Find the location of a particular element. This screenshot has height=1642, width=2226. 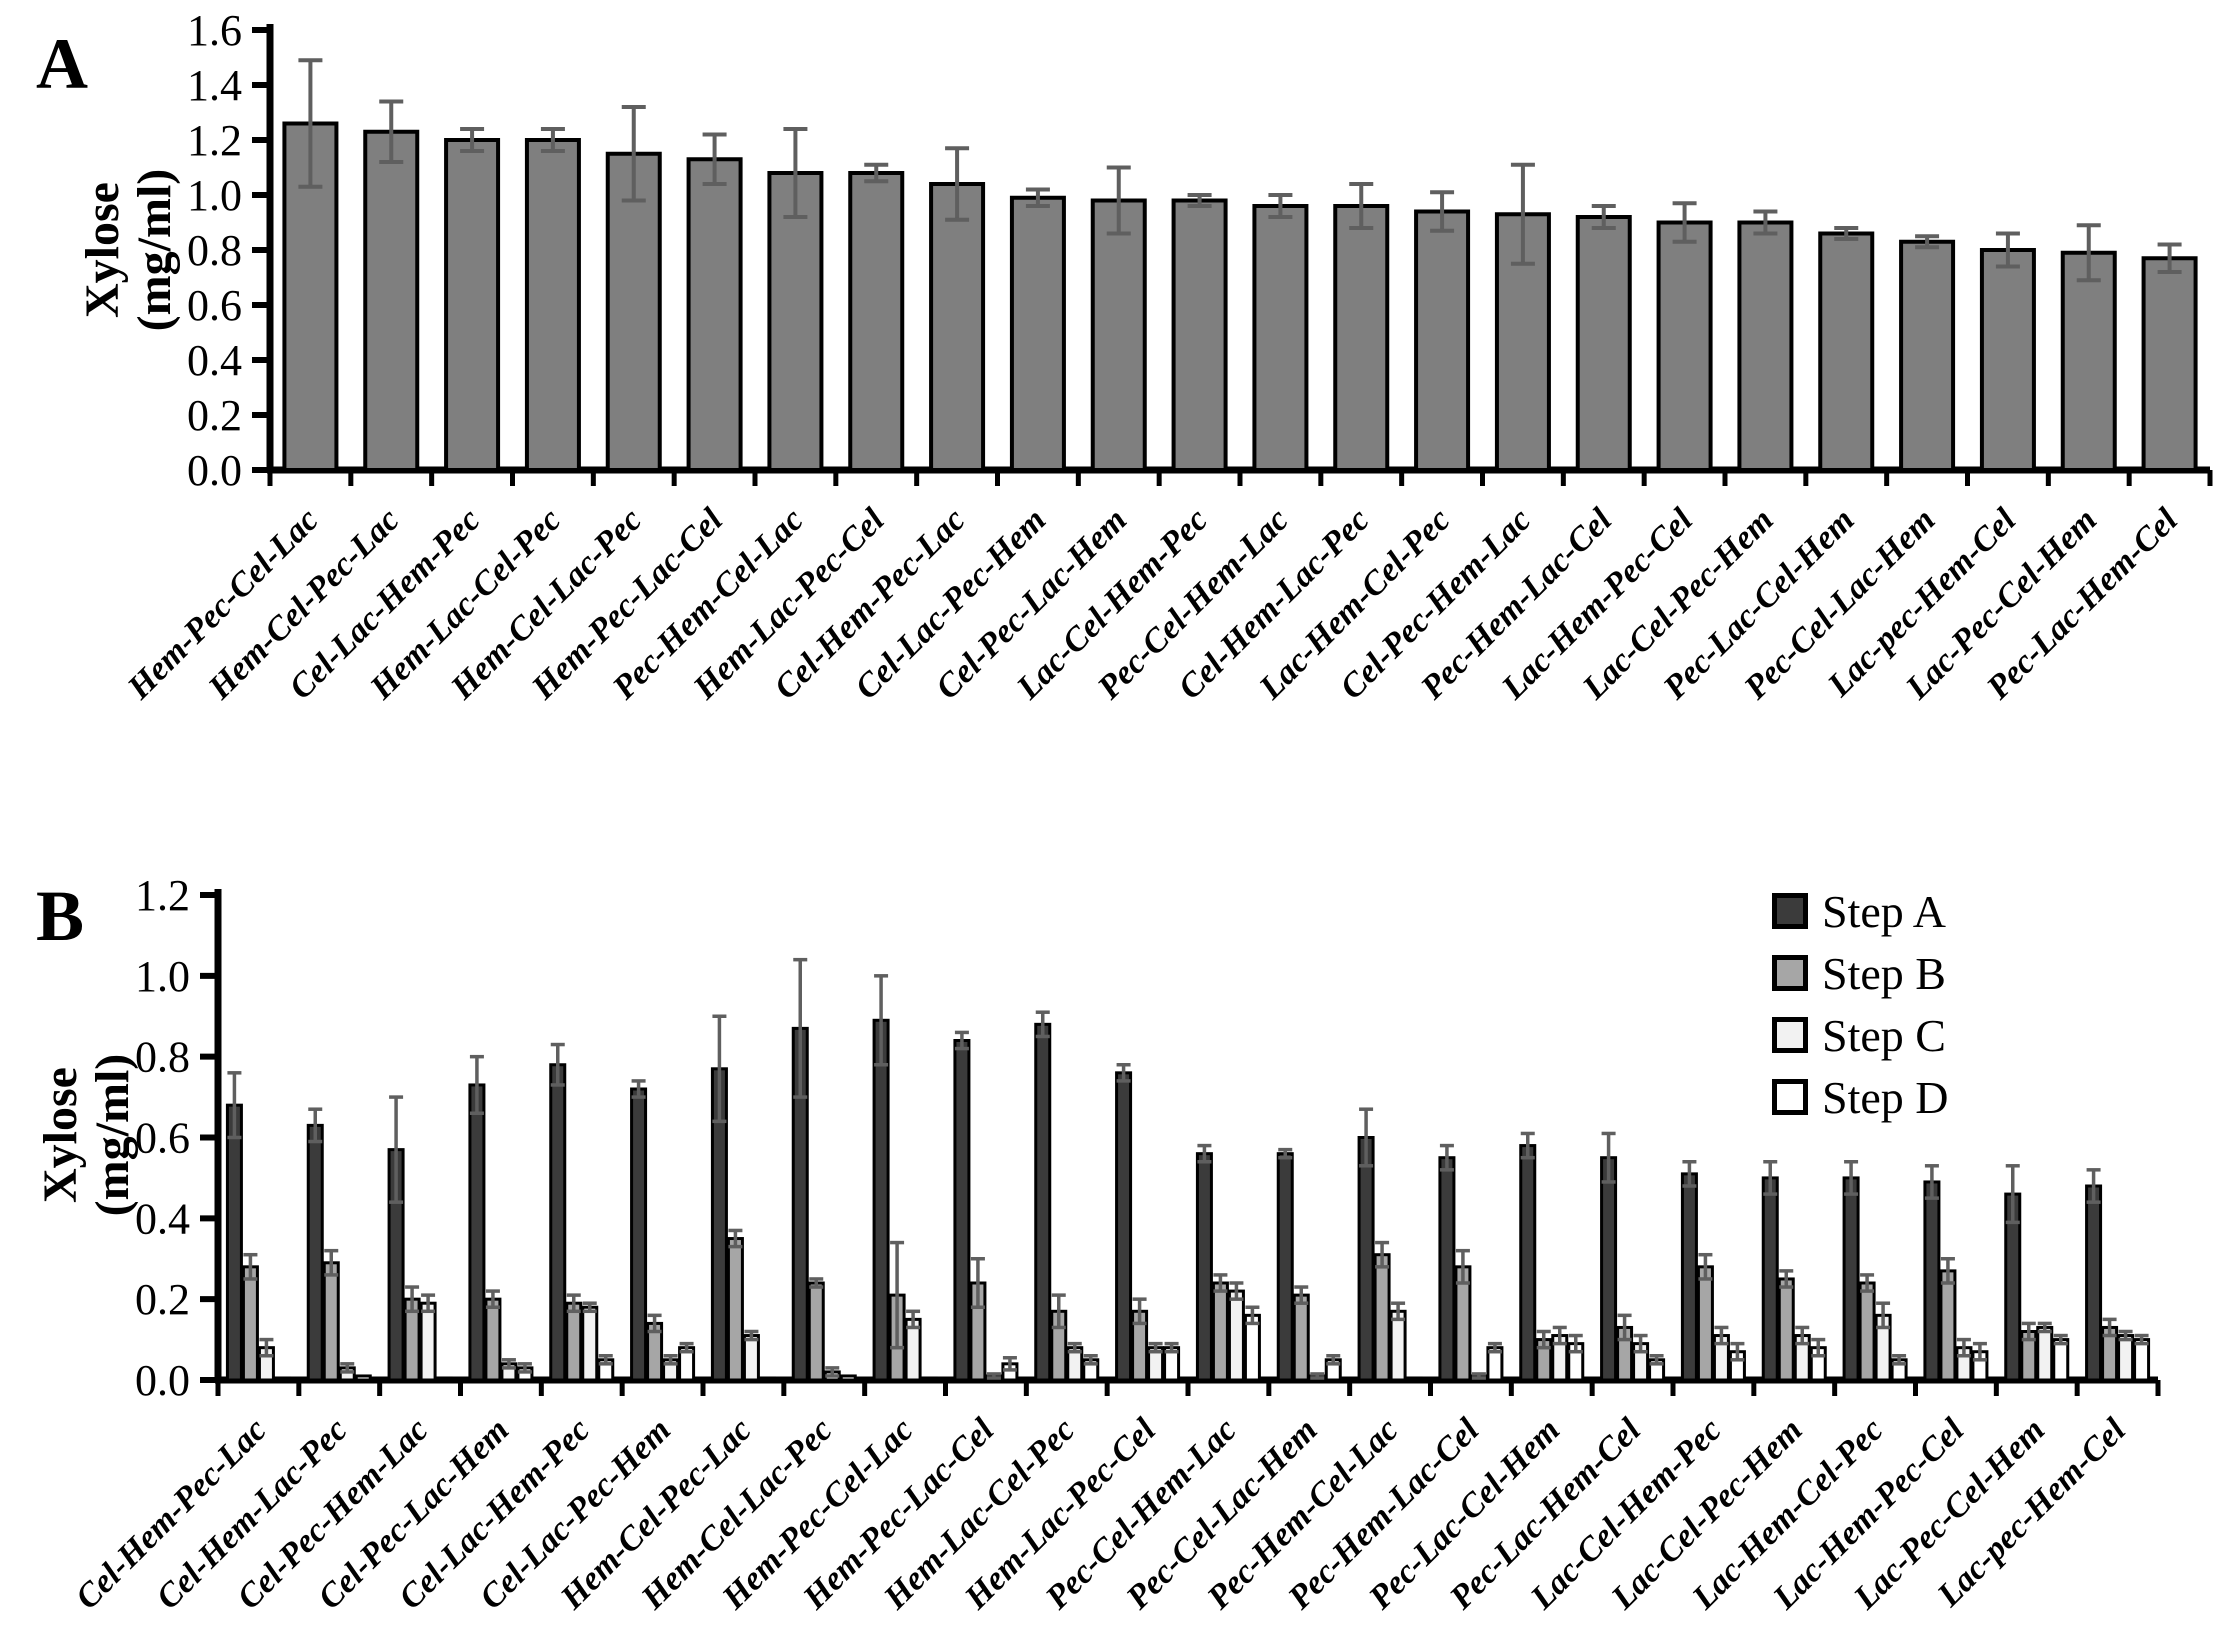

legend-item: Step D is located at coordinates (1860, 1097).